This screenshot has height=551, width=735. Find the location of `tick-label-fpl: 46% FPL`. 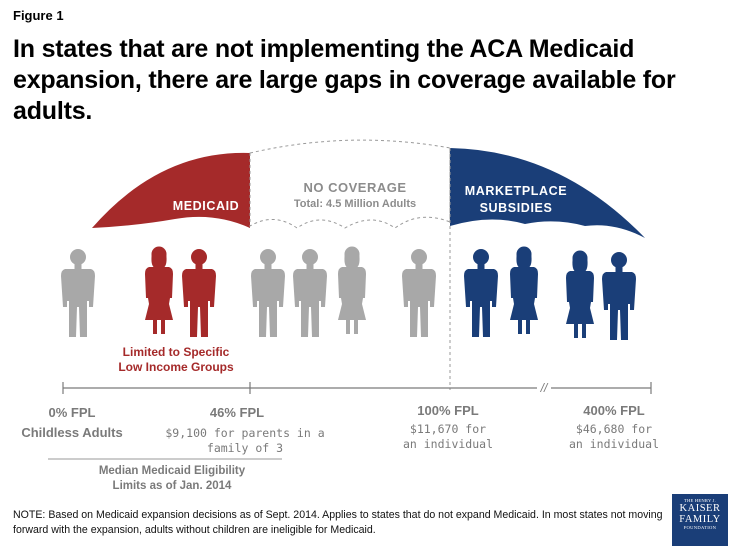

tick-label-fpl: 46% FPL is located at coordinates (237, 412).